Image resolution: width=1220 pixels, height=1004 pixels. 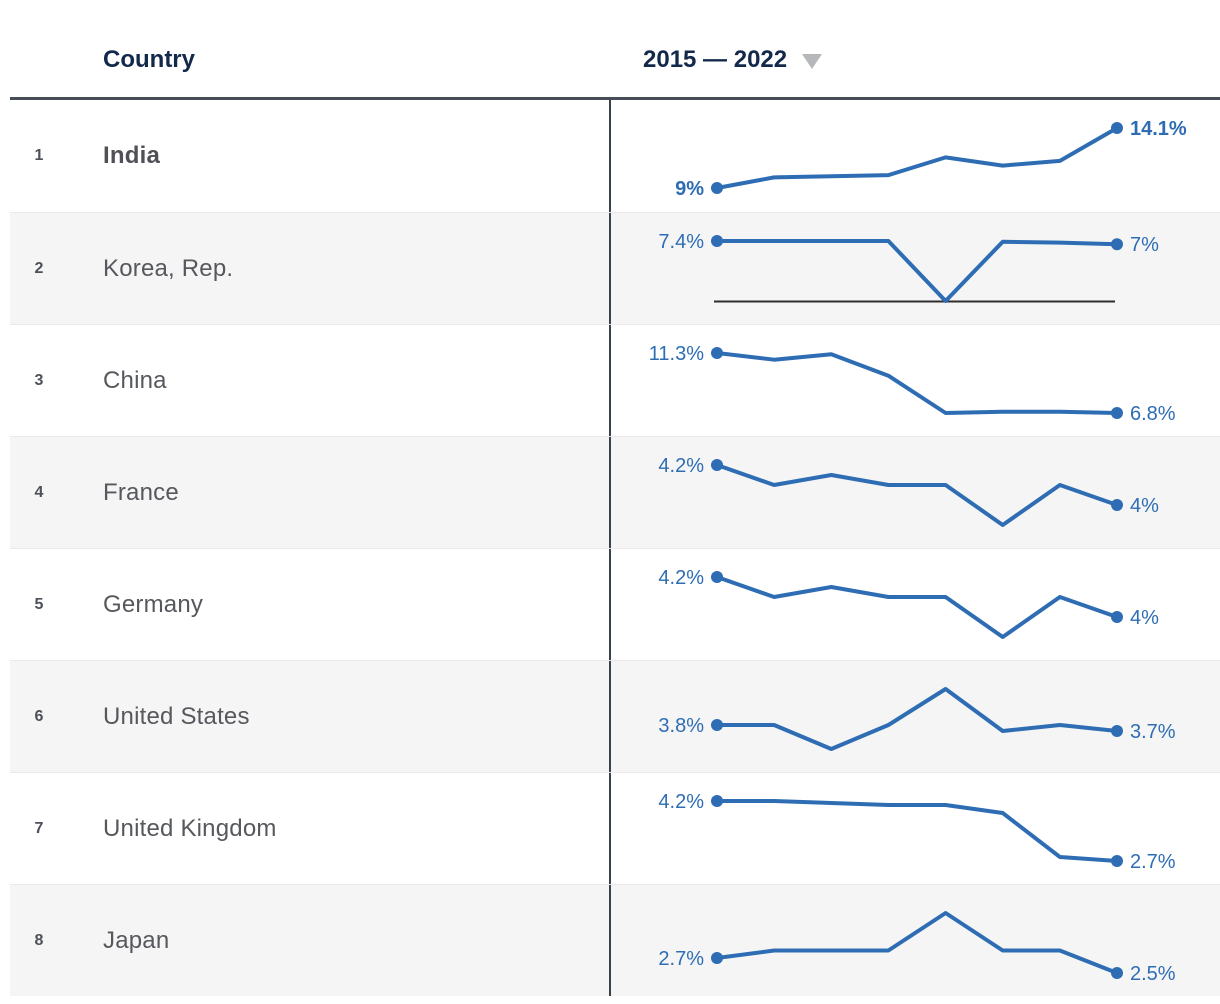 I want to click on rank-number: 7, so click(x=39, y=828).